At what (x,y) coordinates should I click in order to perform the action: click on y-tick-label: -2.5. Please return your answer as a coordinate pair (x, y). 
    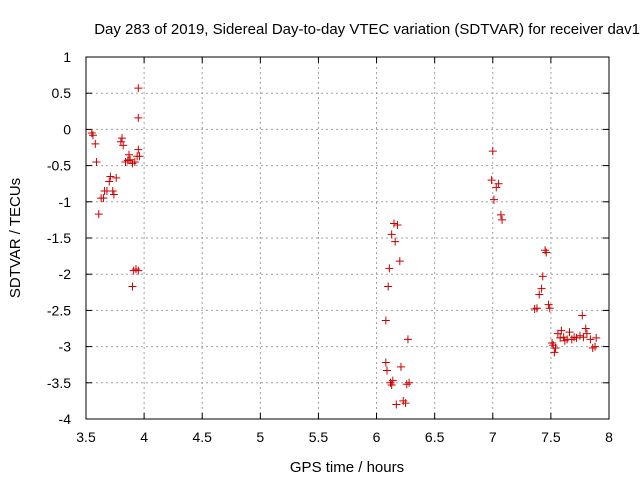
    Looking at the image, I should click on (59, 310).